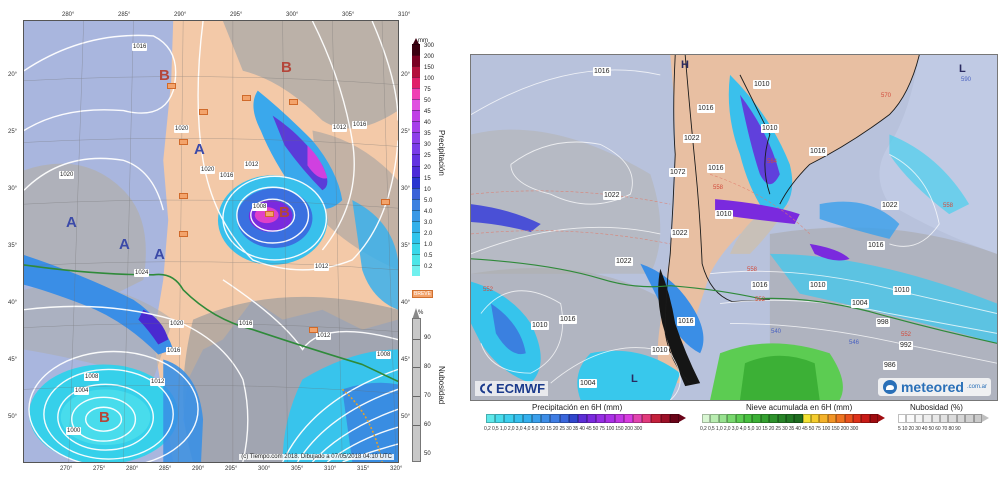 Image resolution: width=1000 pixels, height=480 pixels. I want to click on height-label: 590, so click(966, 80).